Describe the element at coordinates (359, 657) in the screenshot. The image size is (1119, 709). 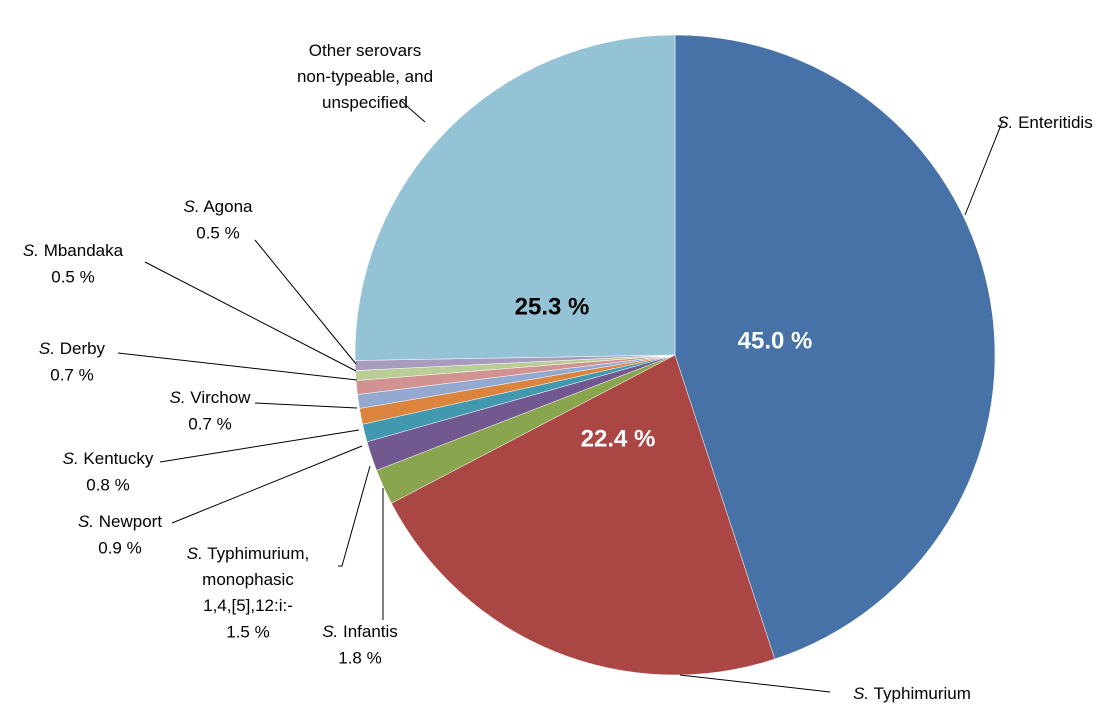
I see `value-label: 1.8 %` at that location.